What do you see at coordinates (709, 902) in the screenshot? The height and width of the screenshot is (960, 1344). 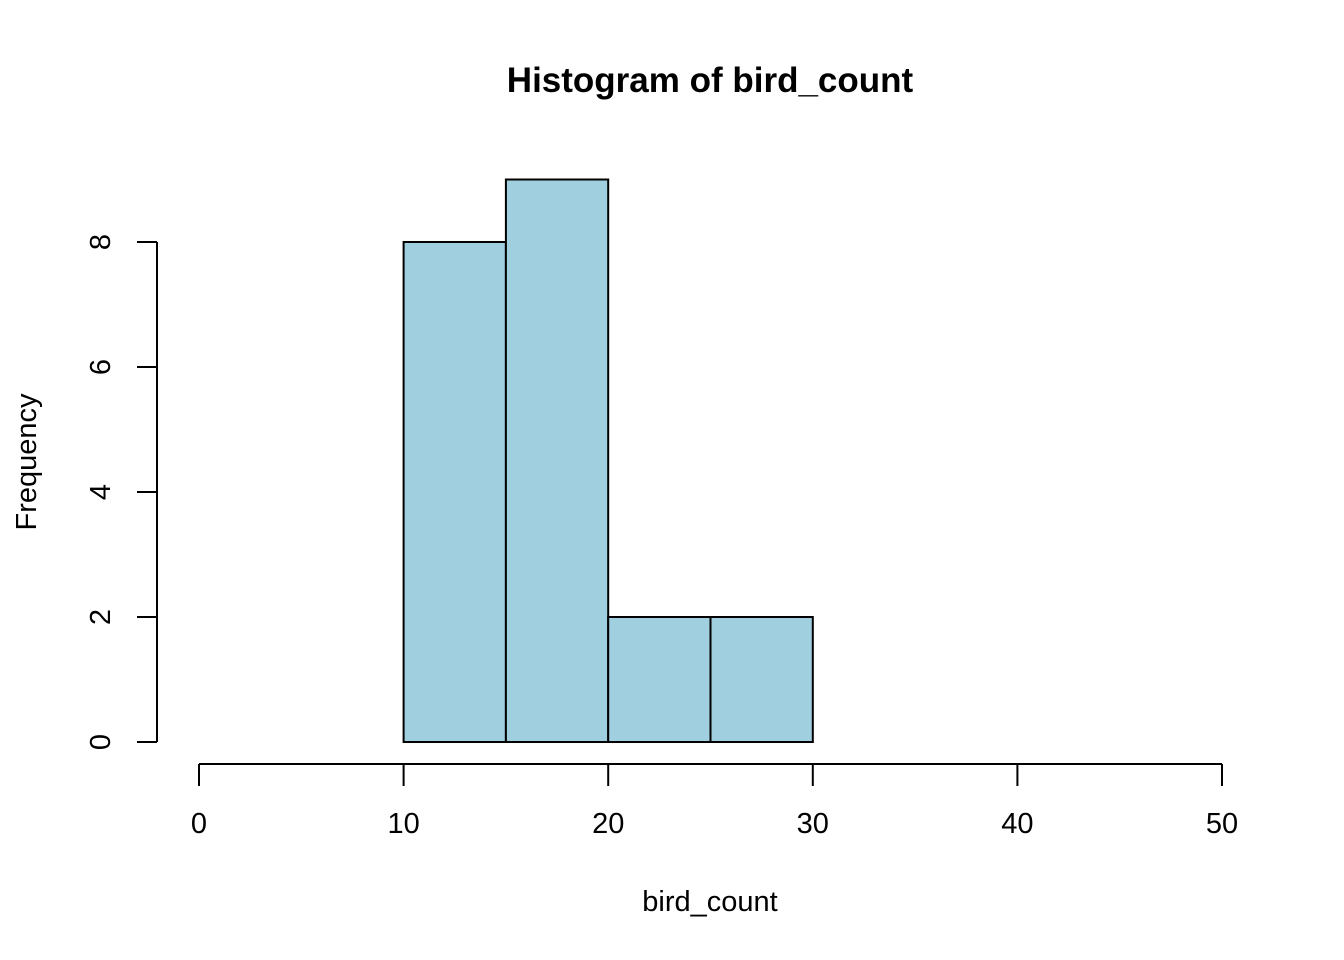 I see `x-axis-label: bird_count` at bounding box center [709, 902].